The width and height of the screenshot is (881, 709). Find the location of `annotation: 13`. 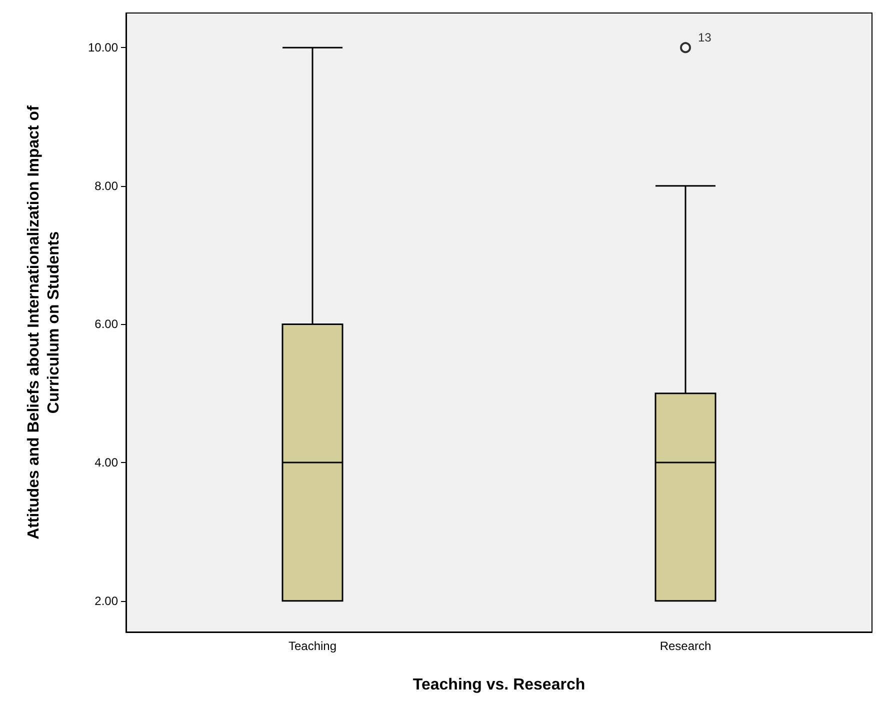

annotation: 13 is located at coordinates (705, 37).